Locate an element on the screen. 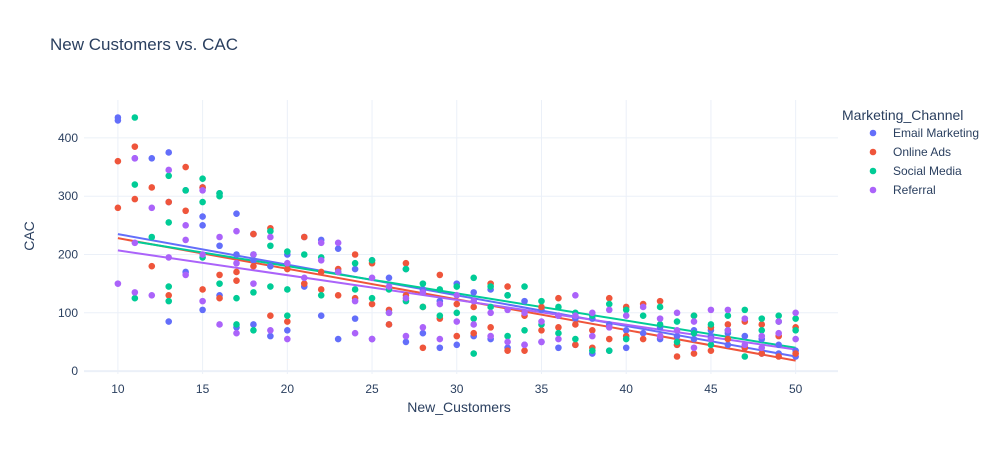  legend-label-email-marketing: Email Marketing is located at coordinates (936, 133).